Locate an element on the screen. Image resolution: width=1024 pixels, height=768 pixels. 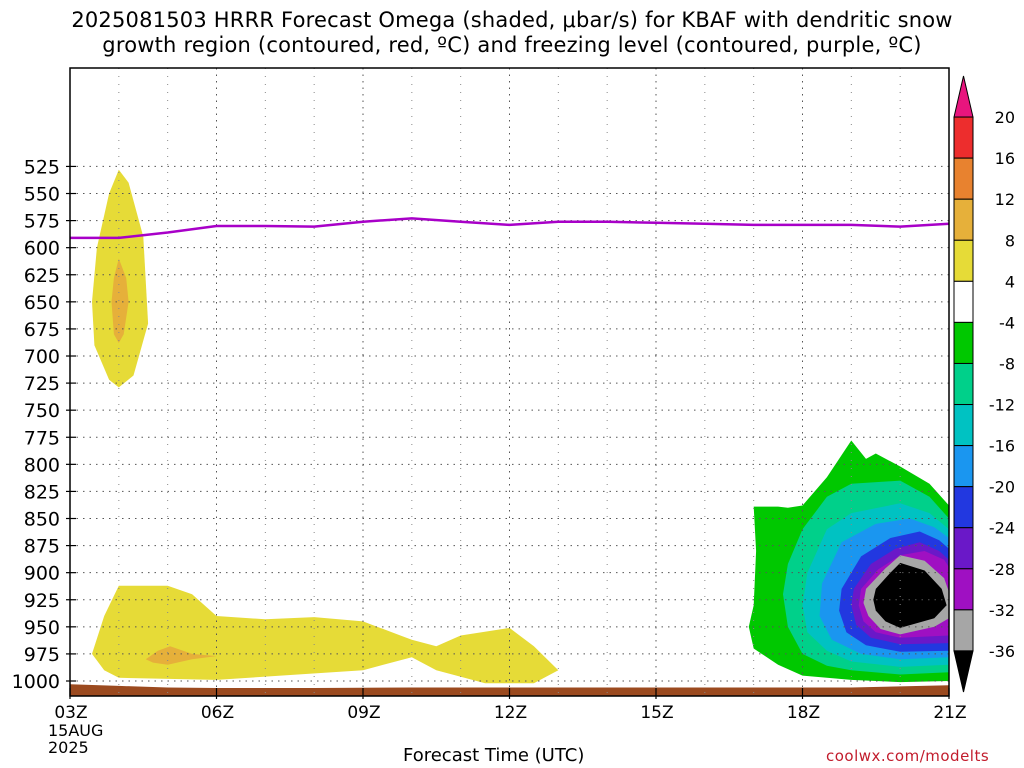
colorbar-label-10: -20 is located at coordinates (1002, 487).